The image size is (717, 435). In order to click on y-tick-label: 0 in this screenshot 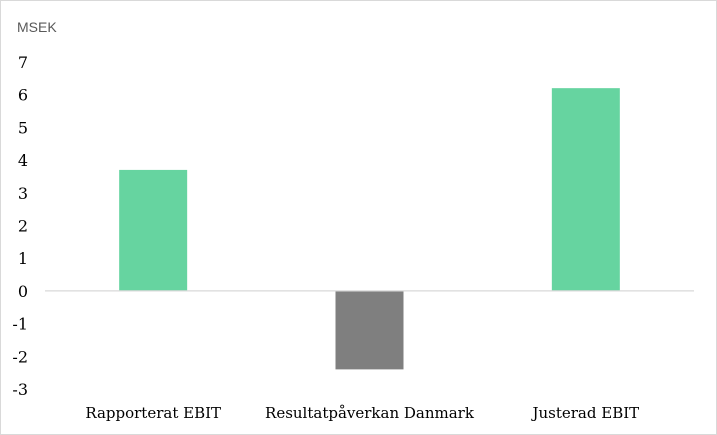, I will do `click(23, 291)`.